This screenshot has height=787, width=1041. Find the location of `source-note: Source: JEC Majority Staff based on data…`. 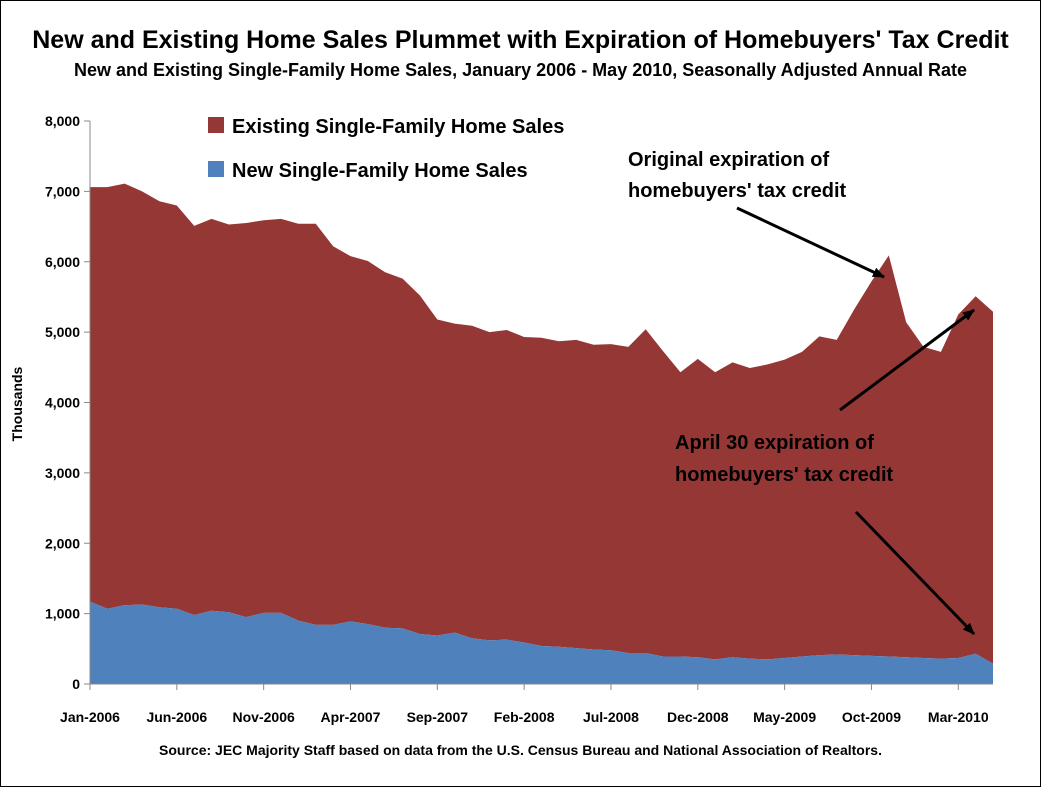

source-note: Source: JEC Majority Staff based on data… is located at coordinates (520, 750).